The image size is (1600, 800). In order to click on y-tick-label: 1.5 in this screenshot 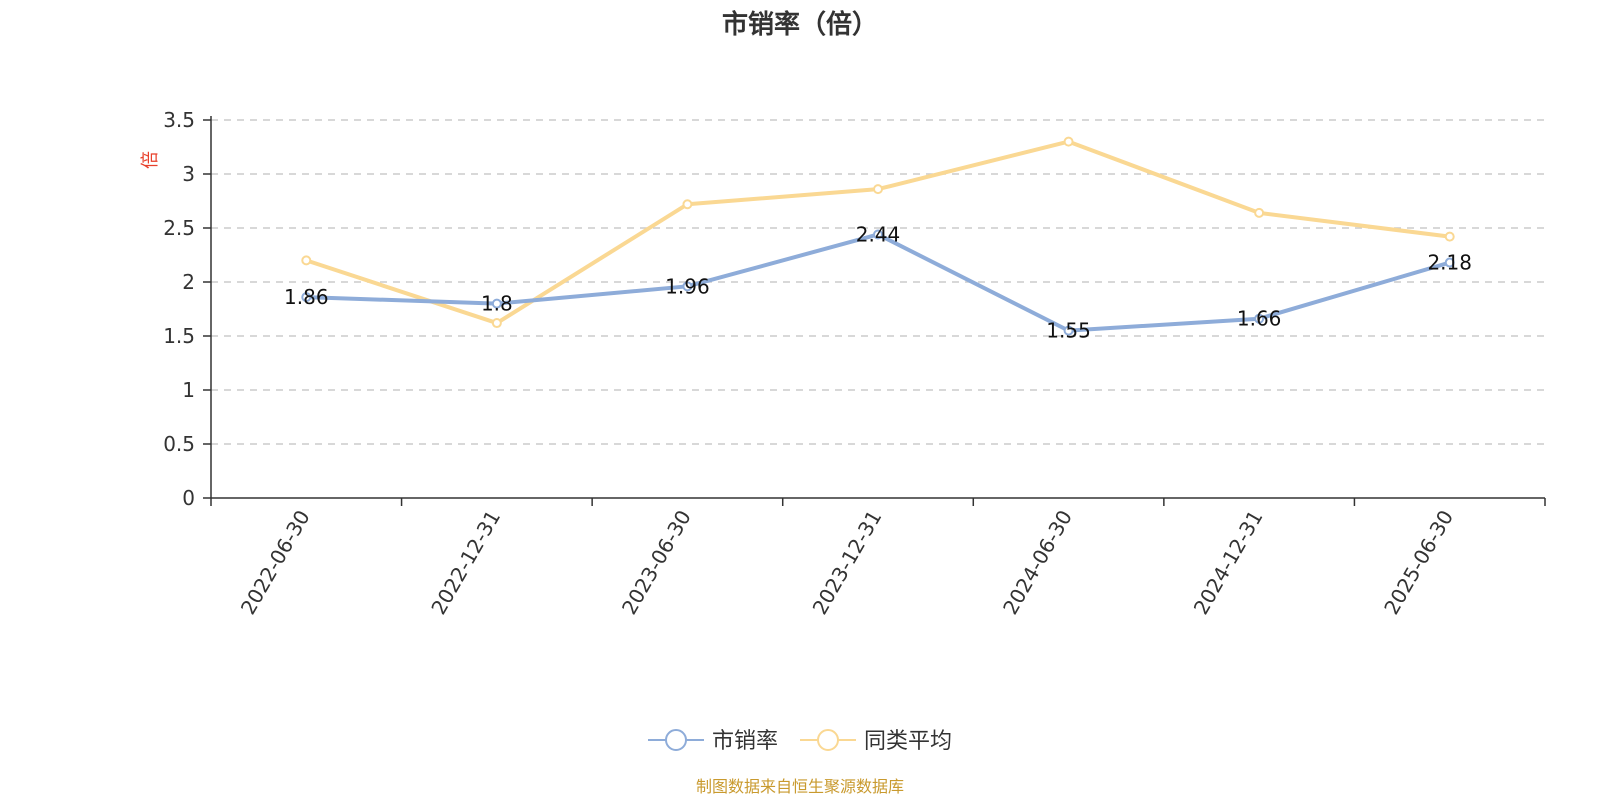, I will do `click(179, 336)`.